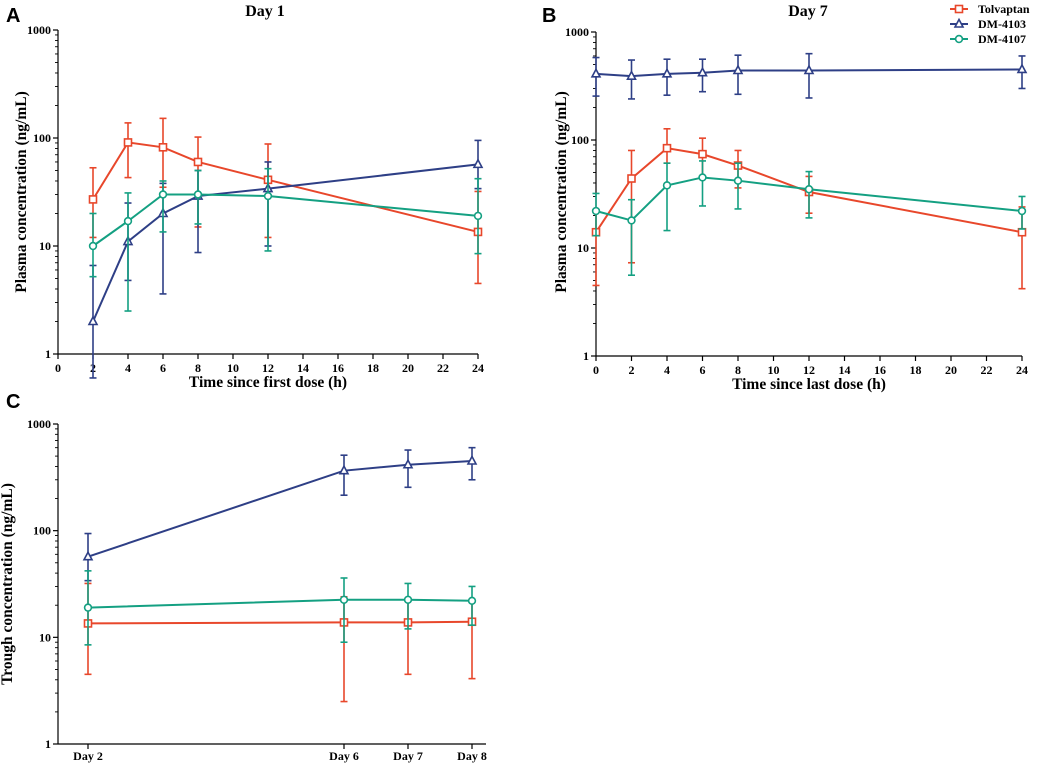  I want to click on x-tick-label: 18, so click(373, 368).